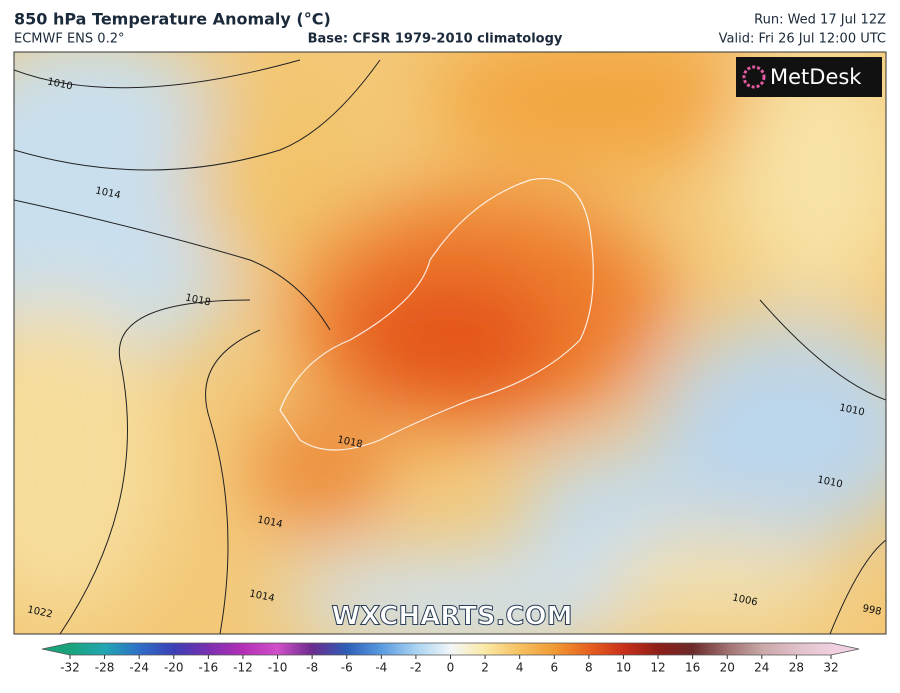  What do you see at coordinates (278, 668) in the screenshot?
I see `colorbar-tick-label: -10` at bounding box center [278, 668].